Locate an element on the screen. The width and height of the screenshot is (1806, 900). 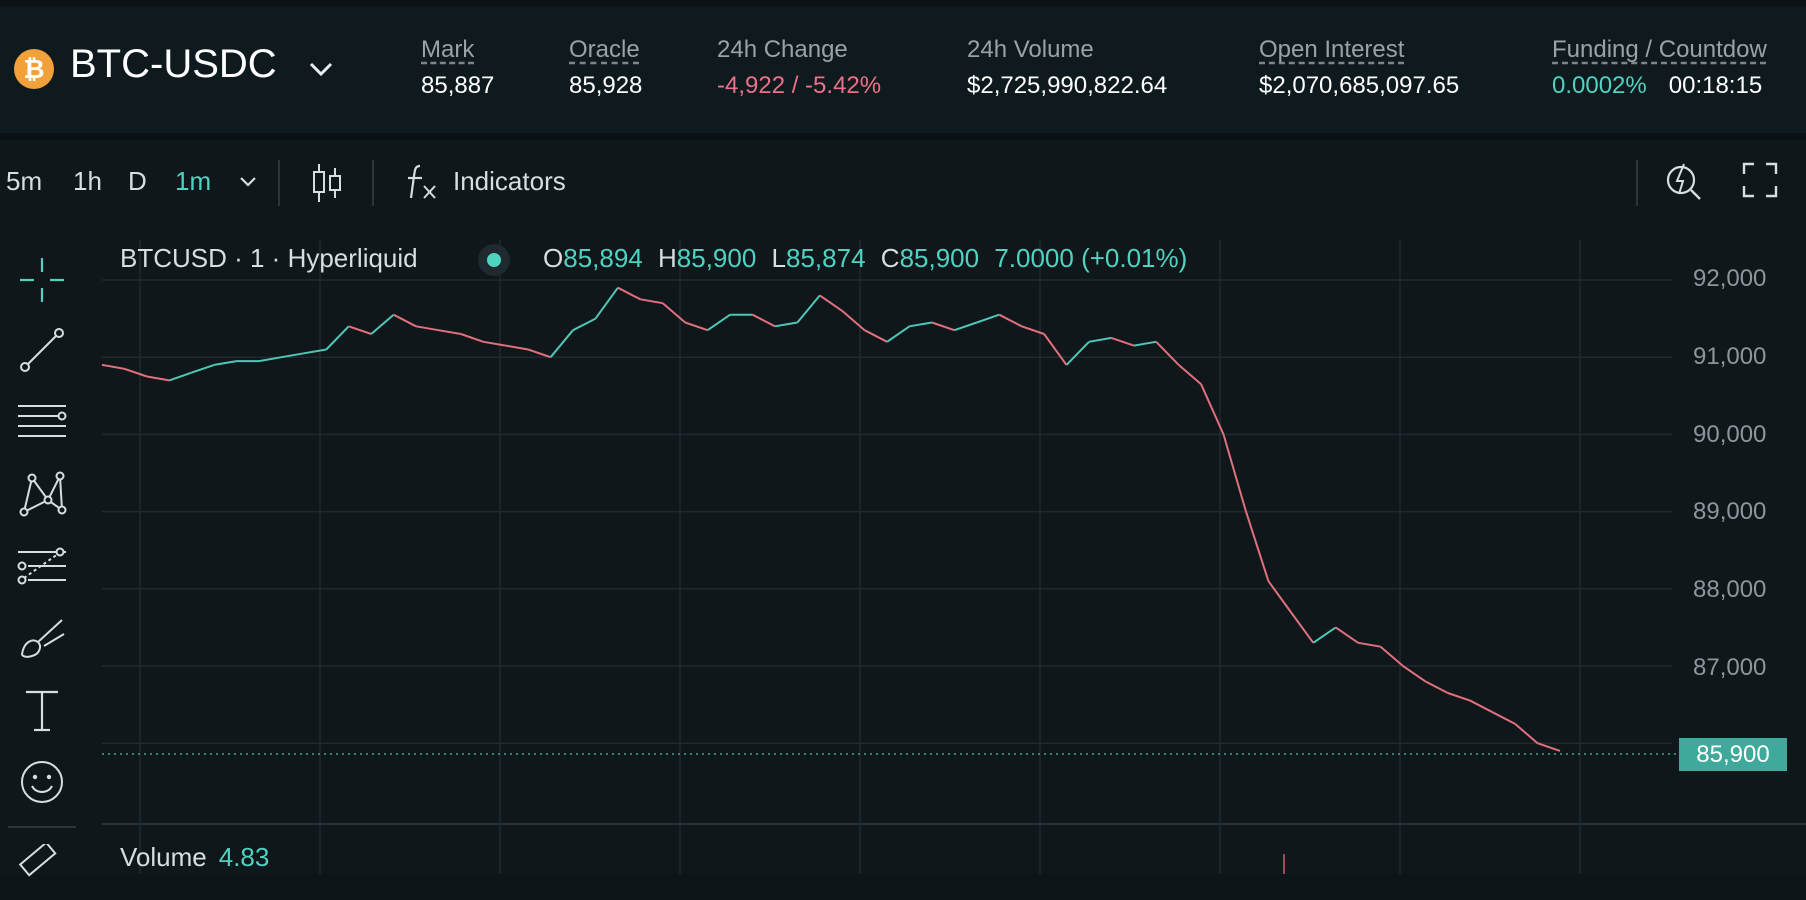
y-tick-label: 90,000 is located at coordinates (1730, 434).